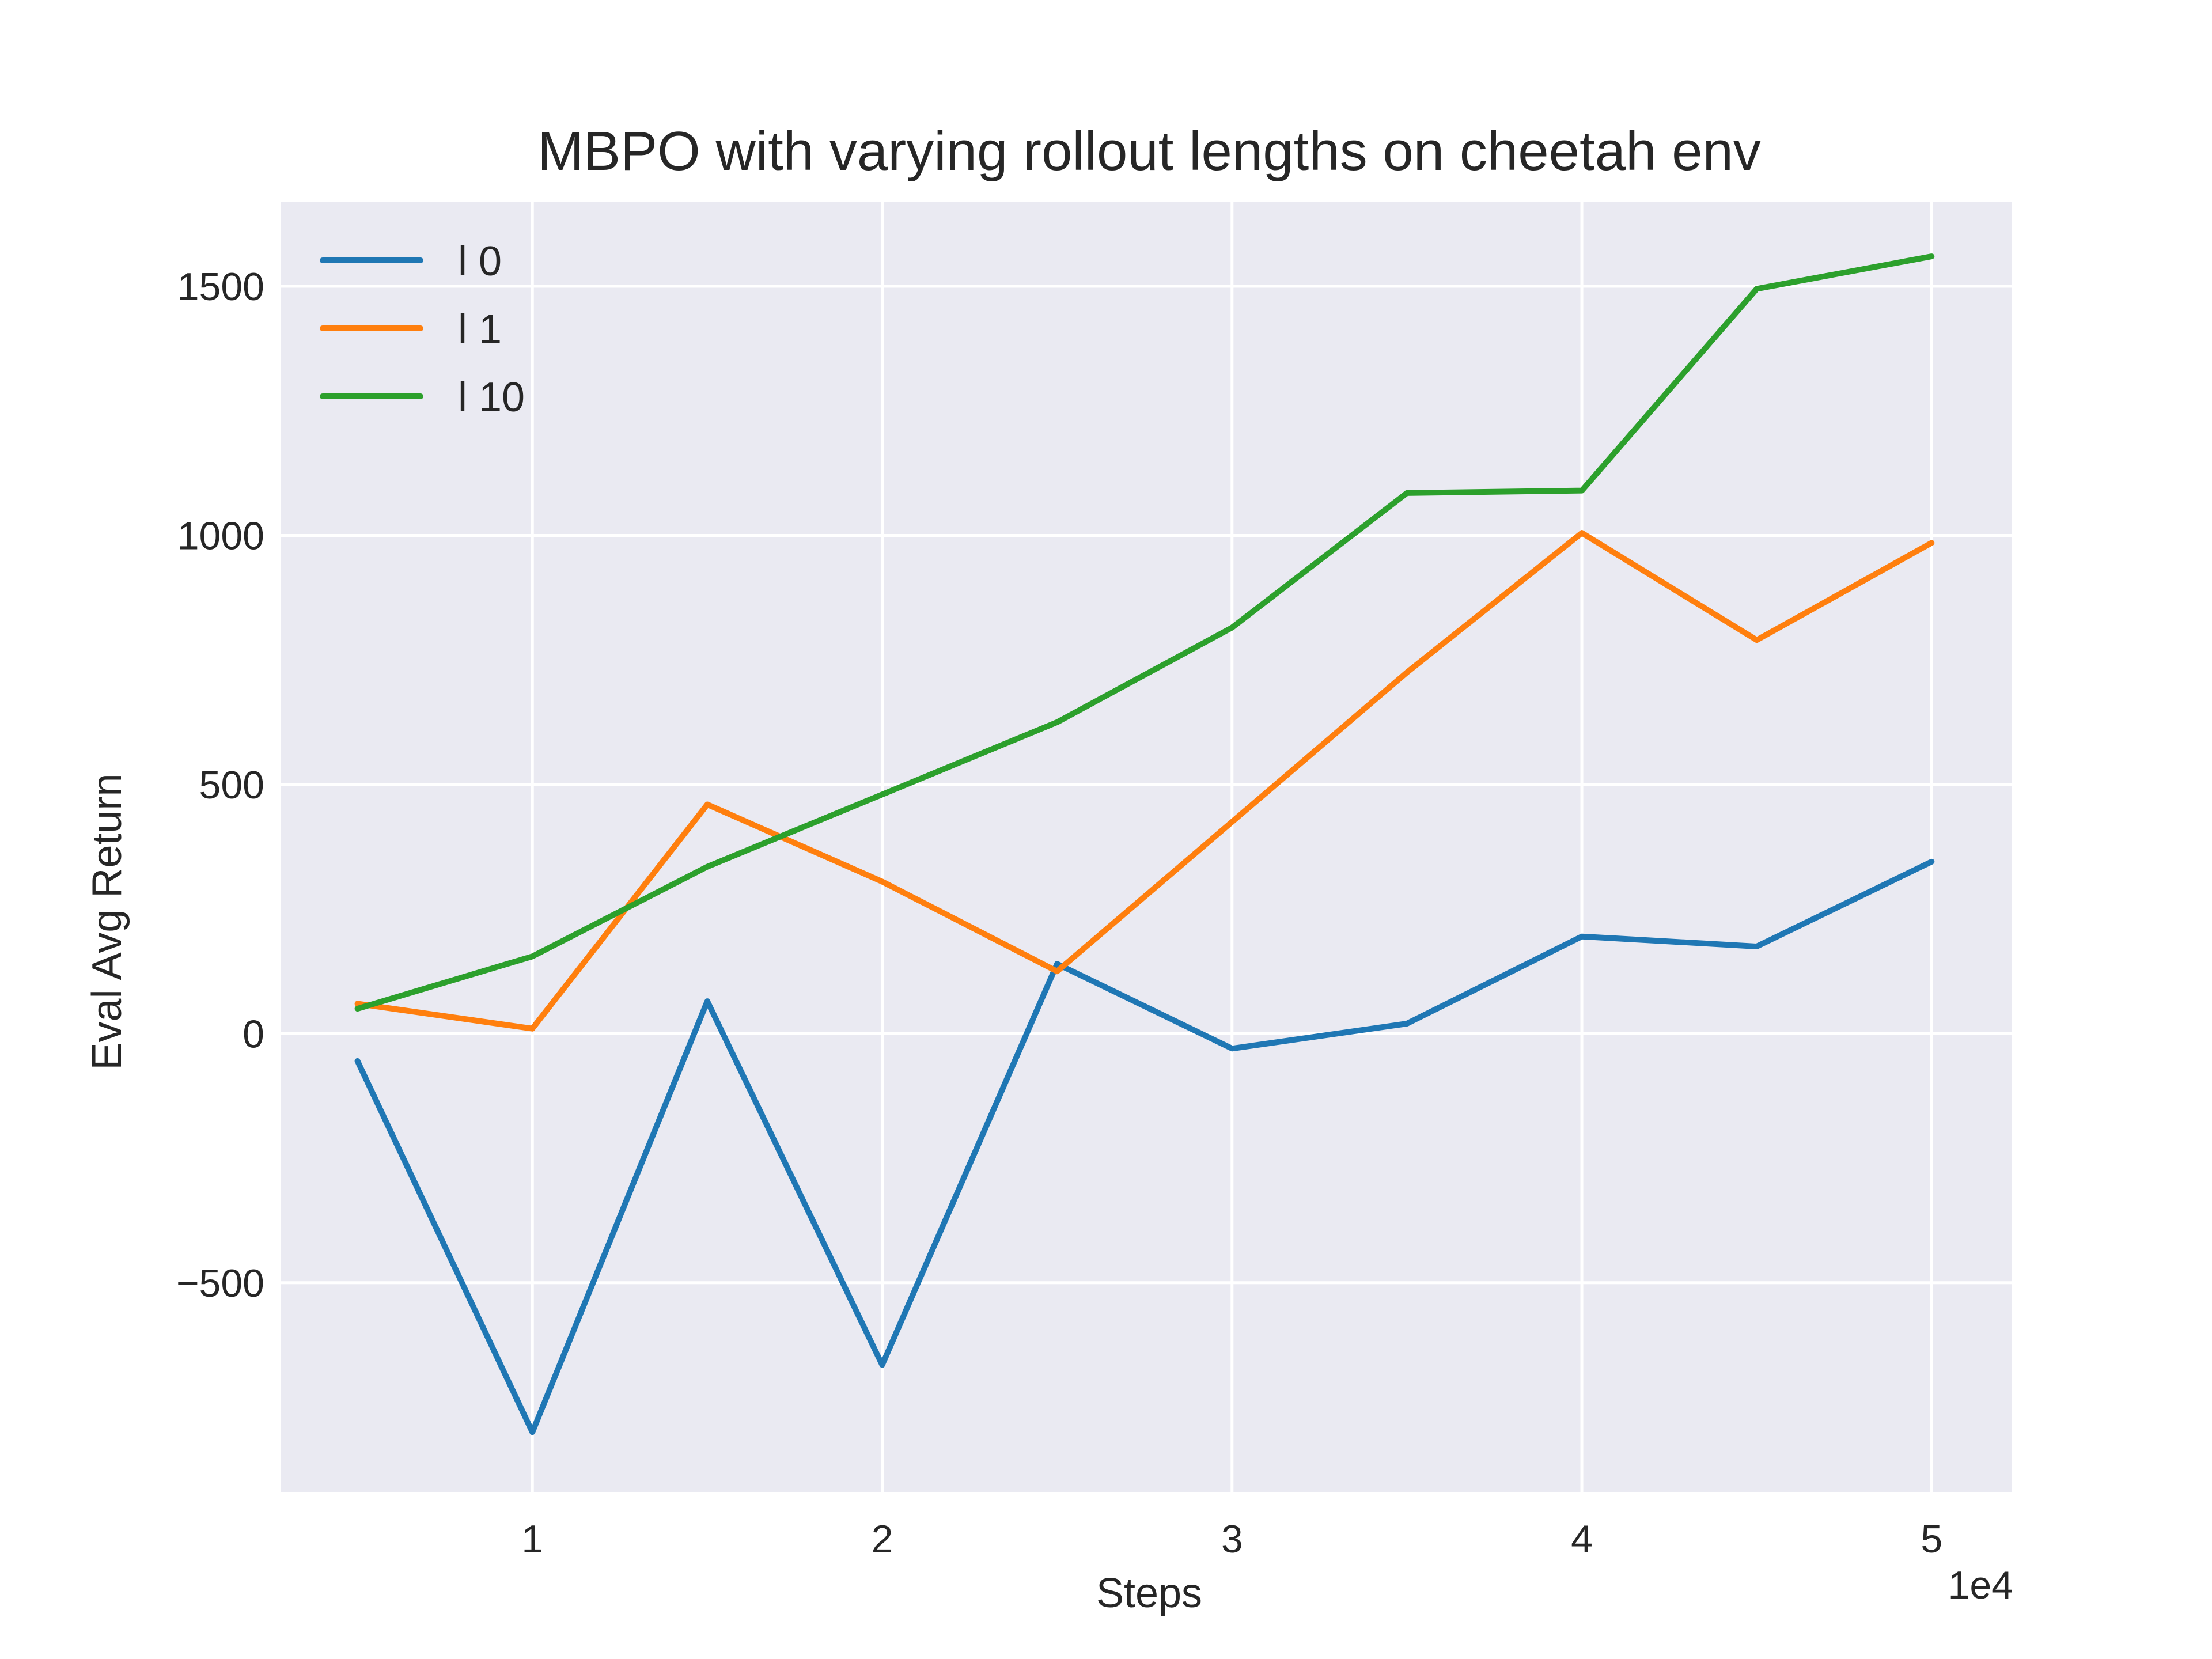 The height and width of the screenshot is (1659, 2212). I want to click on x-tick-label: 4, so click(1582, 1539).